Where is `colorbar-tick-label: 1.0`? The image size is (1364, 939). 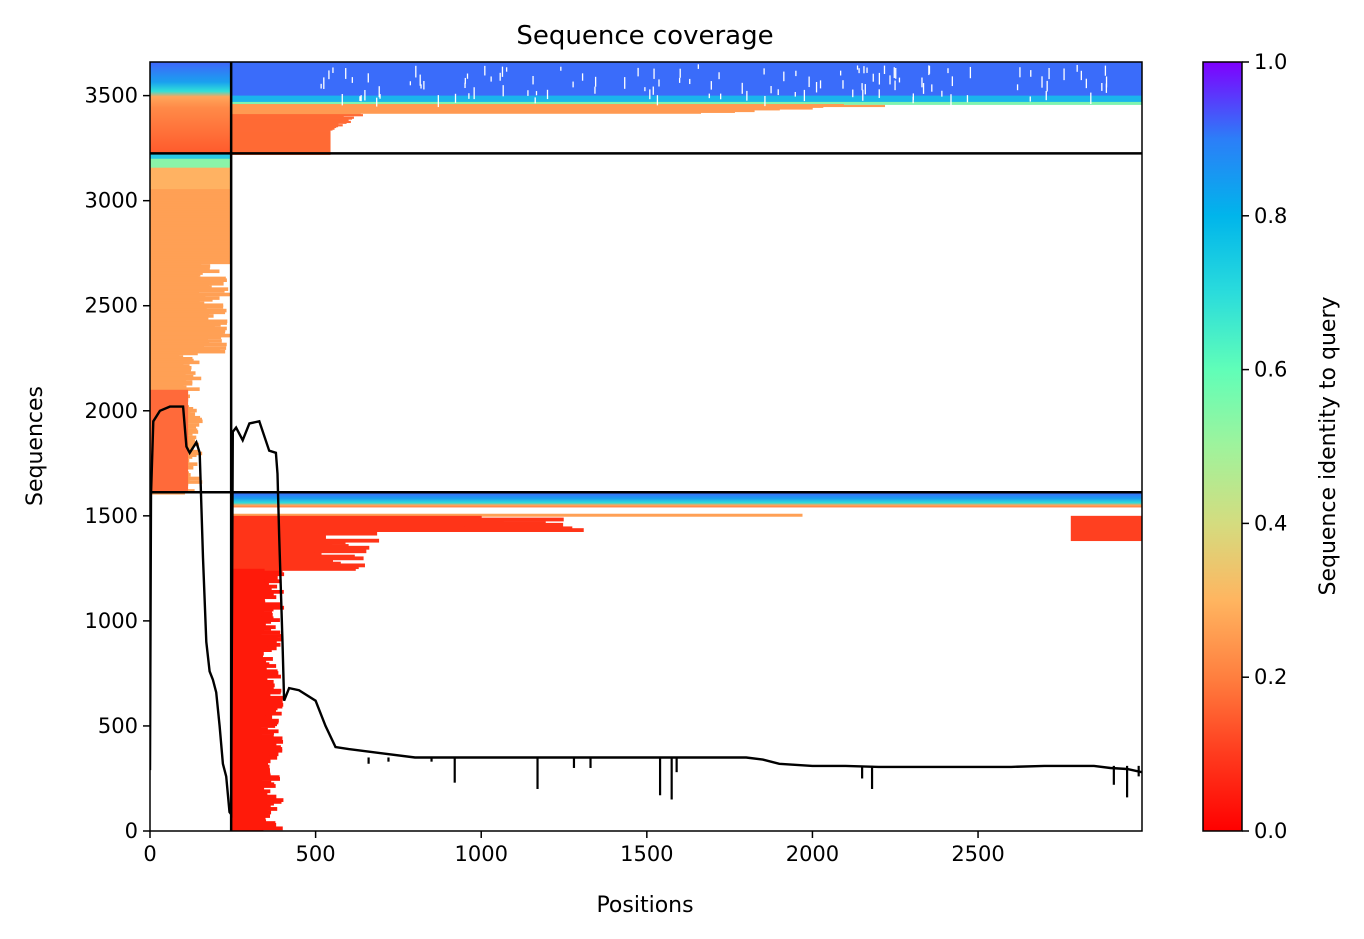
colorbar-tick-label: 1.0 is located at coordinates (1270, 62).